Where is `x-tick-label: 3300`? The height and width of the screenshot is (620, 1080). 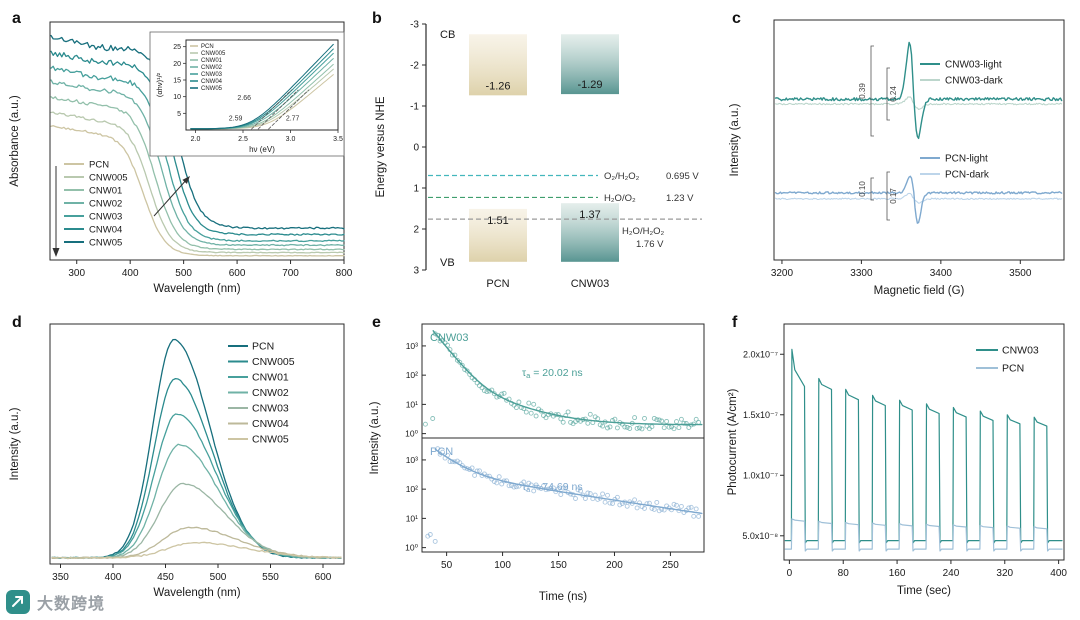 x-tick-label: 3300 is located at coordinates (861, 273).